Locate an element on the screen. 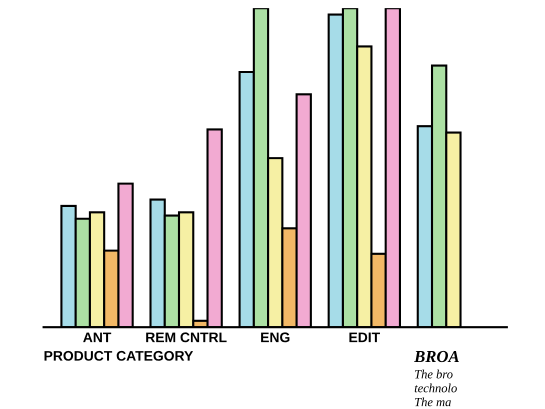 This screenshot has height=409, width=545. text: technolo is located at coordinates (435, 388).